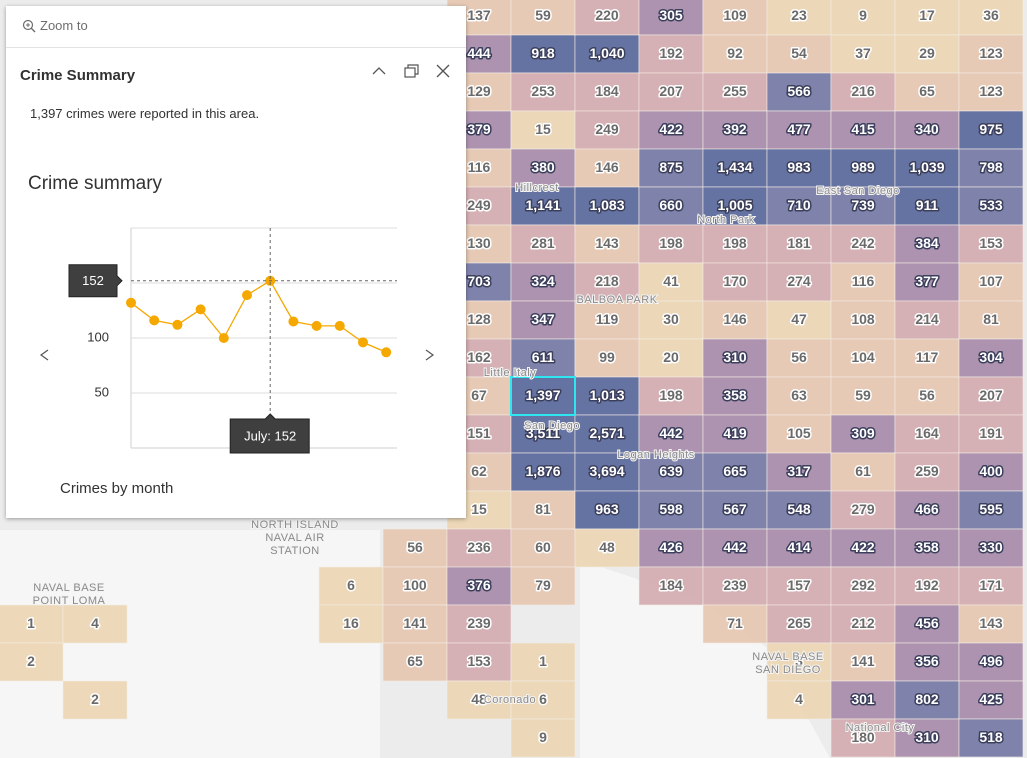  I want to click on cell-label: 274, so click(799, 281).